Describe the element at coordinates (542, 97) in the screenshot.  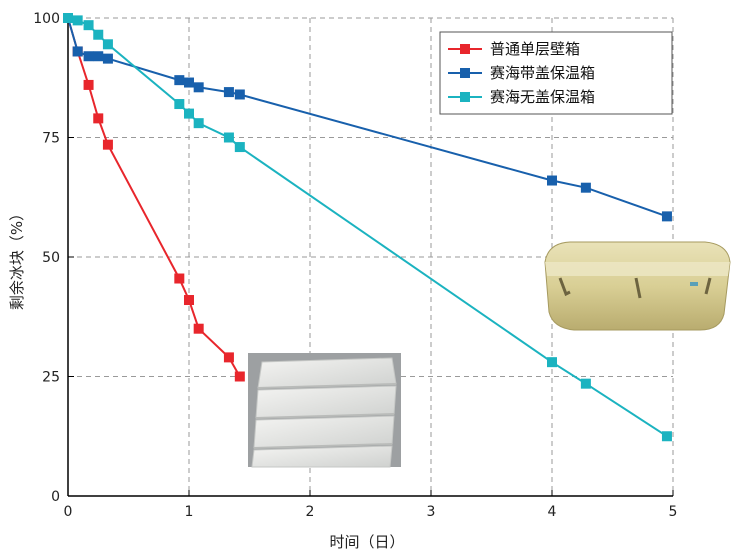
I see `legend-label: 赛海无盖保温箱` at that location.